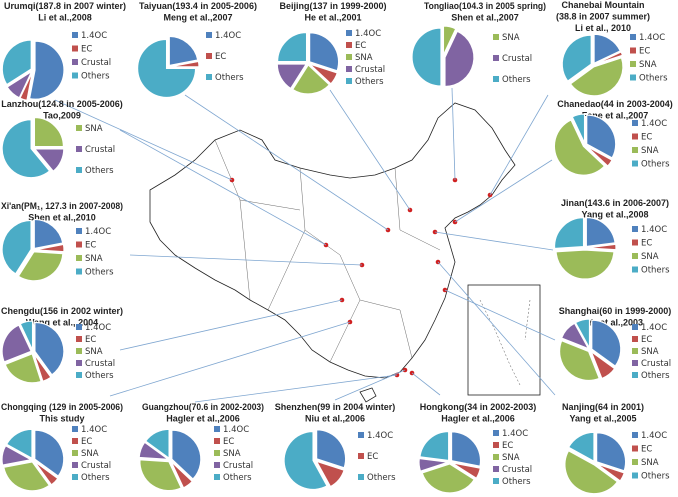  I want to click on pie-title: He et al.,2001, so click(332, 18).